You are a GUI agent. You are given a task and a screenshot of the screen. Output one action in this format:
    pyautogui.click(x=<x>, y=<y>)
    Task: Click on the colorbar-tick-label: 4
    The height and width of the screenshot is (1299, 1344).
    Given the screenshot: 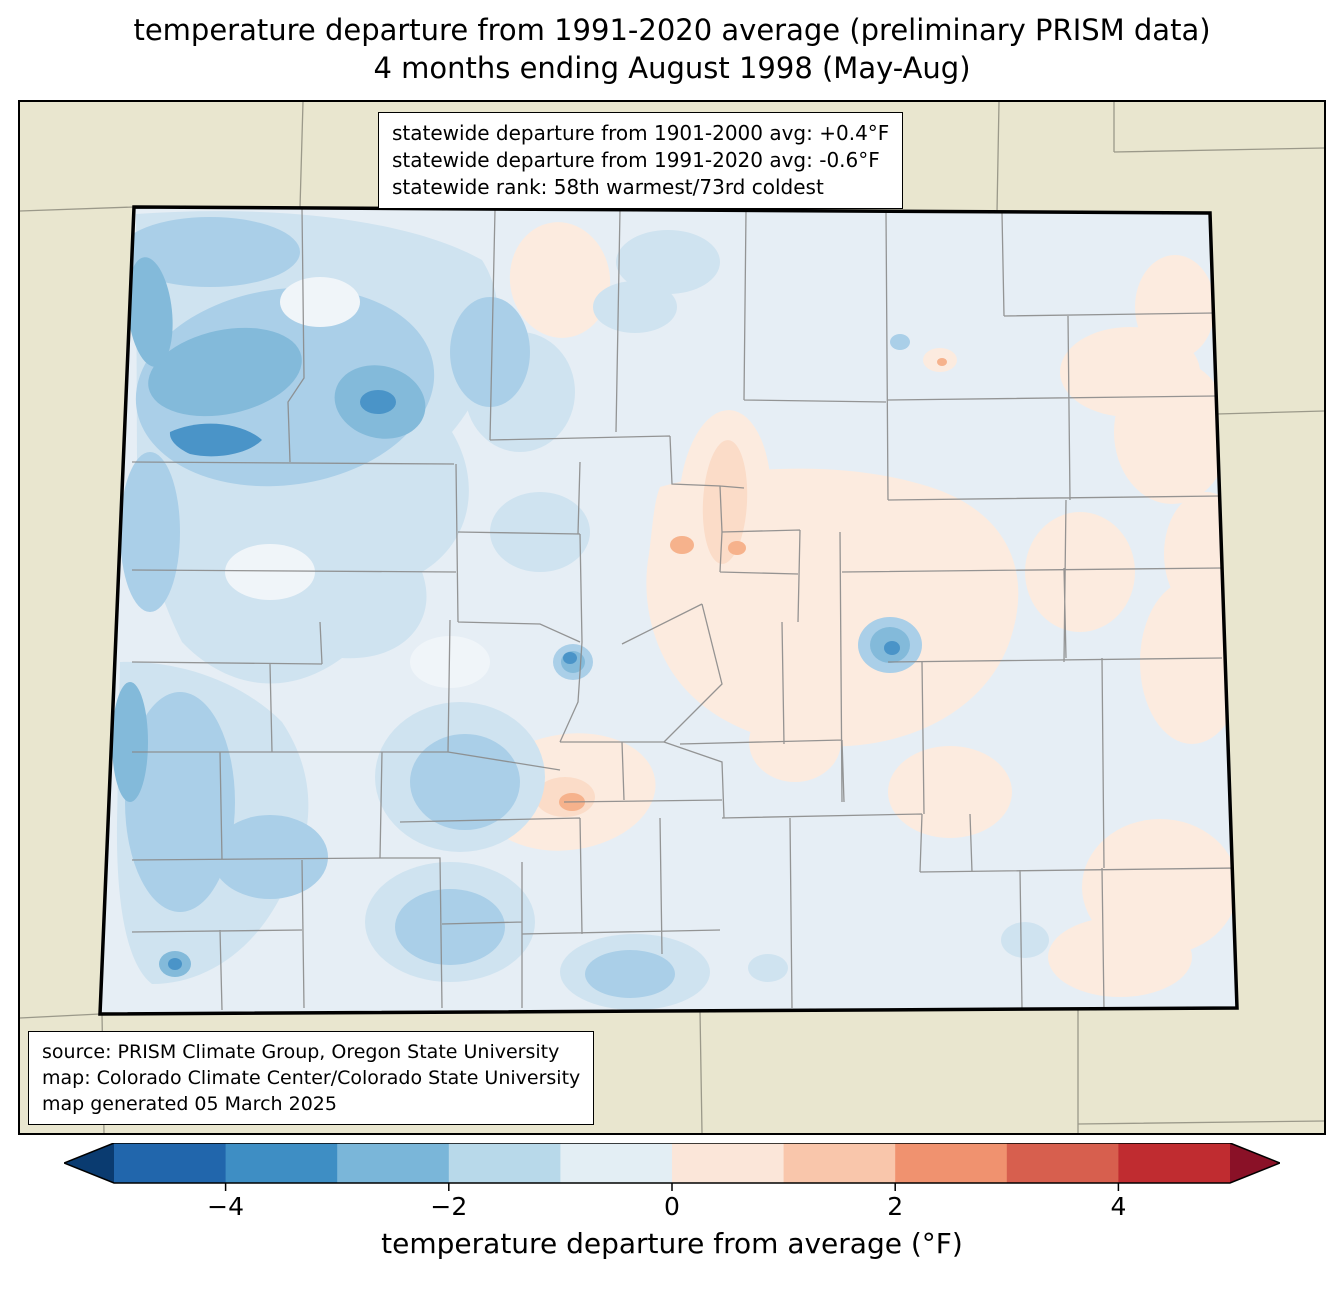 What is the action you would take?
    pyautogui.click(x=1118, y=1206)
    